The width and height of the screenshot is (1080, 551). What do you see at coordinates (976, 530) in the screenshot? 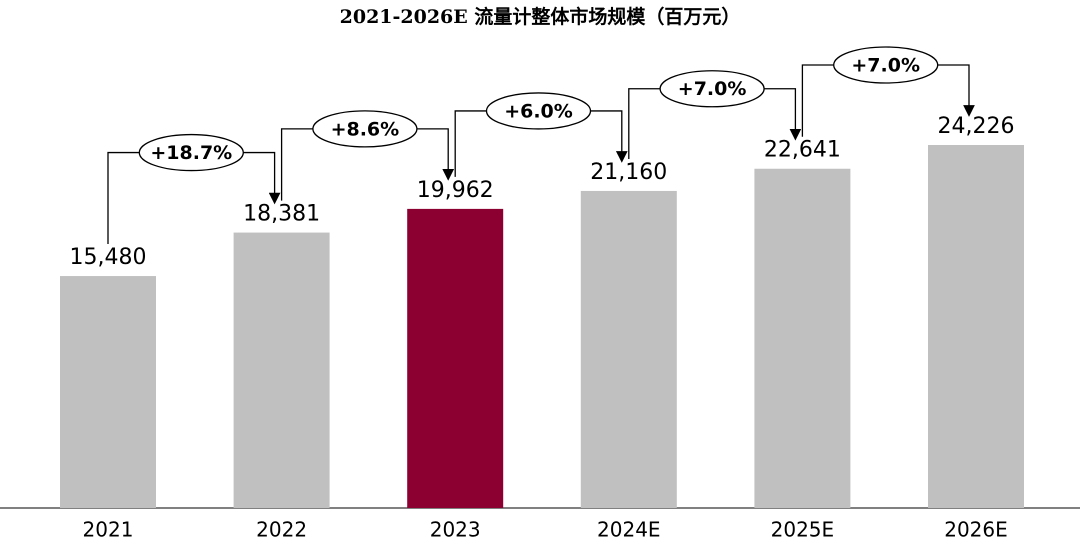
I see `x-tick-label: 2026E` at bounding box center [976, 530].